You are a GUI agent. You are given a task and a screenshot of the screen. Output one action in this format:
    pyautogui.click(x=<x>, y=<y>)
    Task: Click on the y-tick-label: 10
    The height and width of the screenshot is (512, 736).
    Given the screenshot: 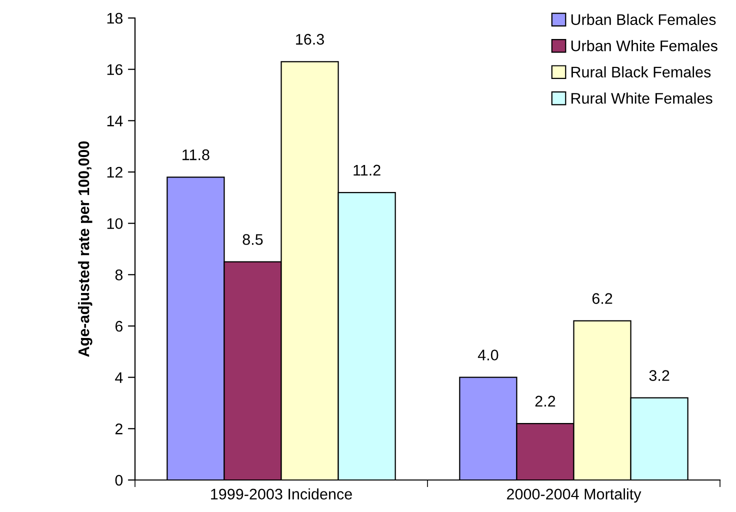 What is the action you would take?
    pyautogui.click(x=115, y=224)
    